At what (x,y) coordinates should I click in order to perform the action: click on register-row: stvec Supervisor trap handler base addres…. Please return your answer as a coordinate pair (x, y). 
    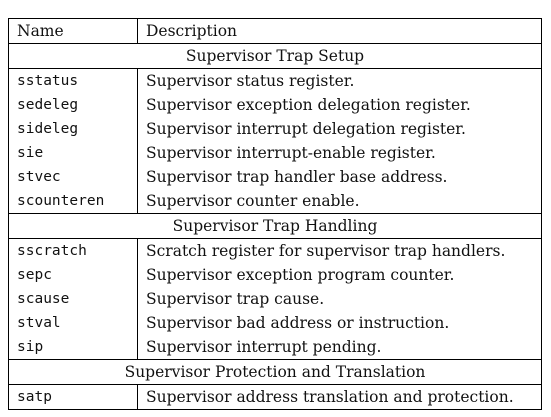
    Looking at the image, I should click on (275, 177).